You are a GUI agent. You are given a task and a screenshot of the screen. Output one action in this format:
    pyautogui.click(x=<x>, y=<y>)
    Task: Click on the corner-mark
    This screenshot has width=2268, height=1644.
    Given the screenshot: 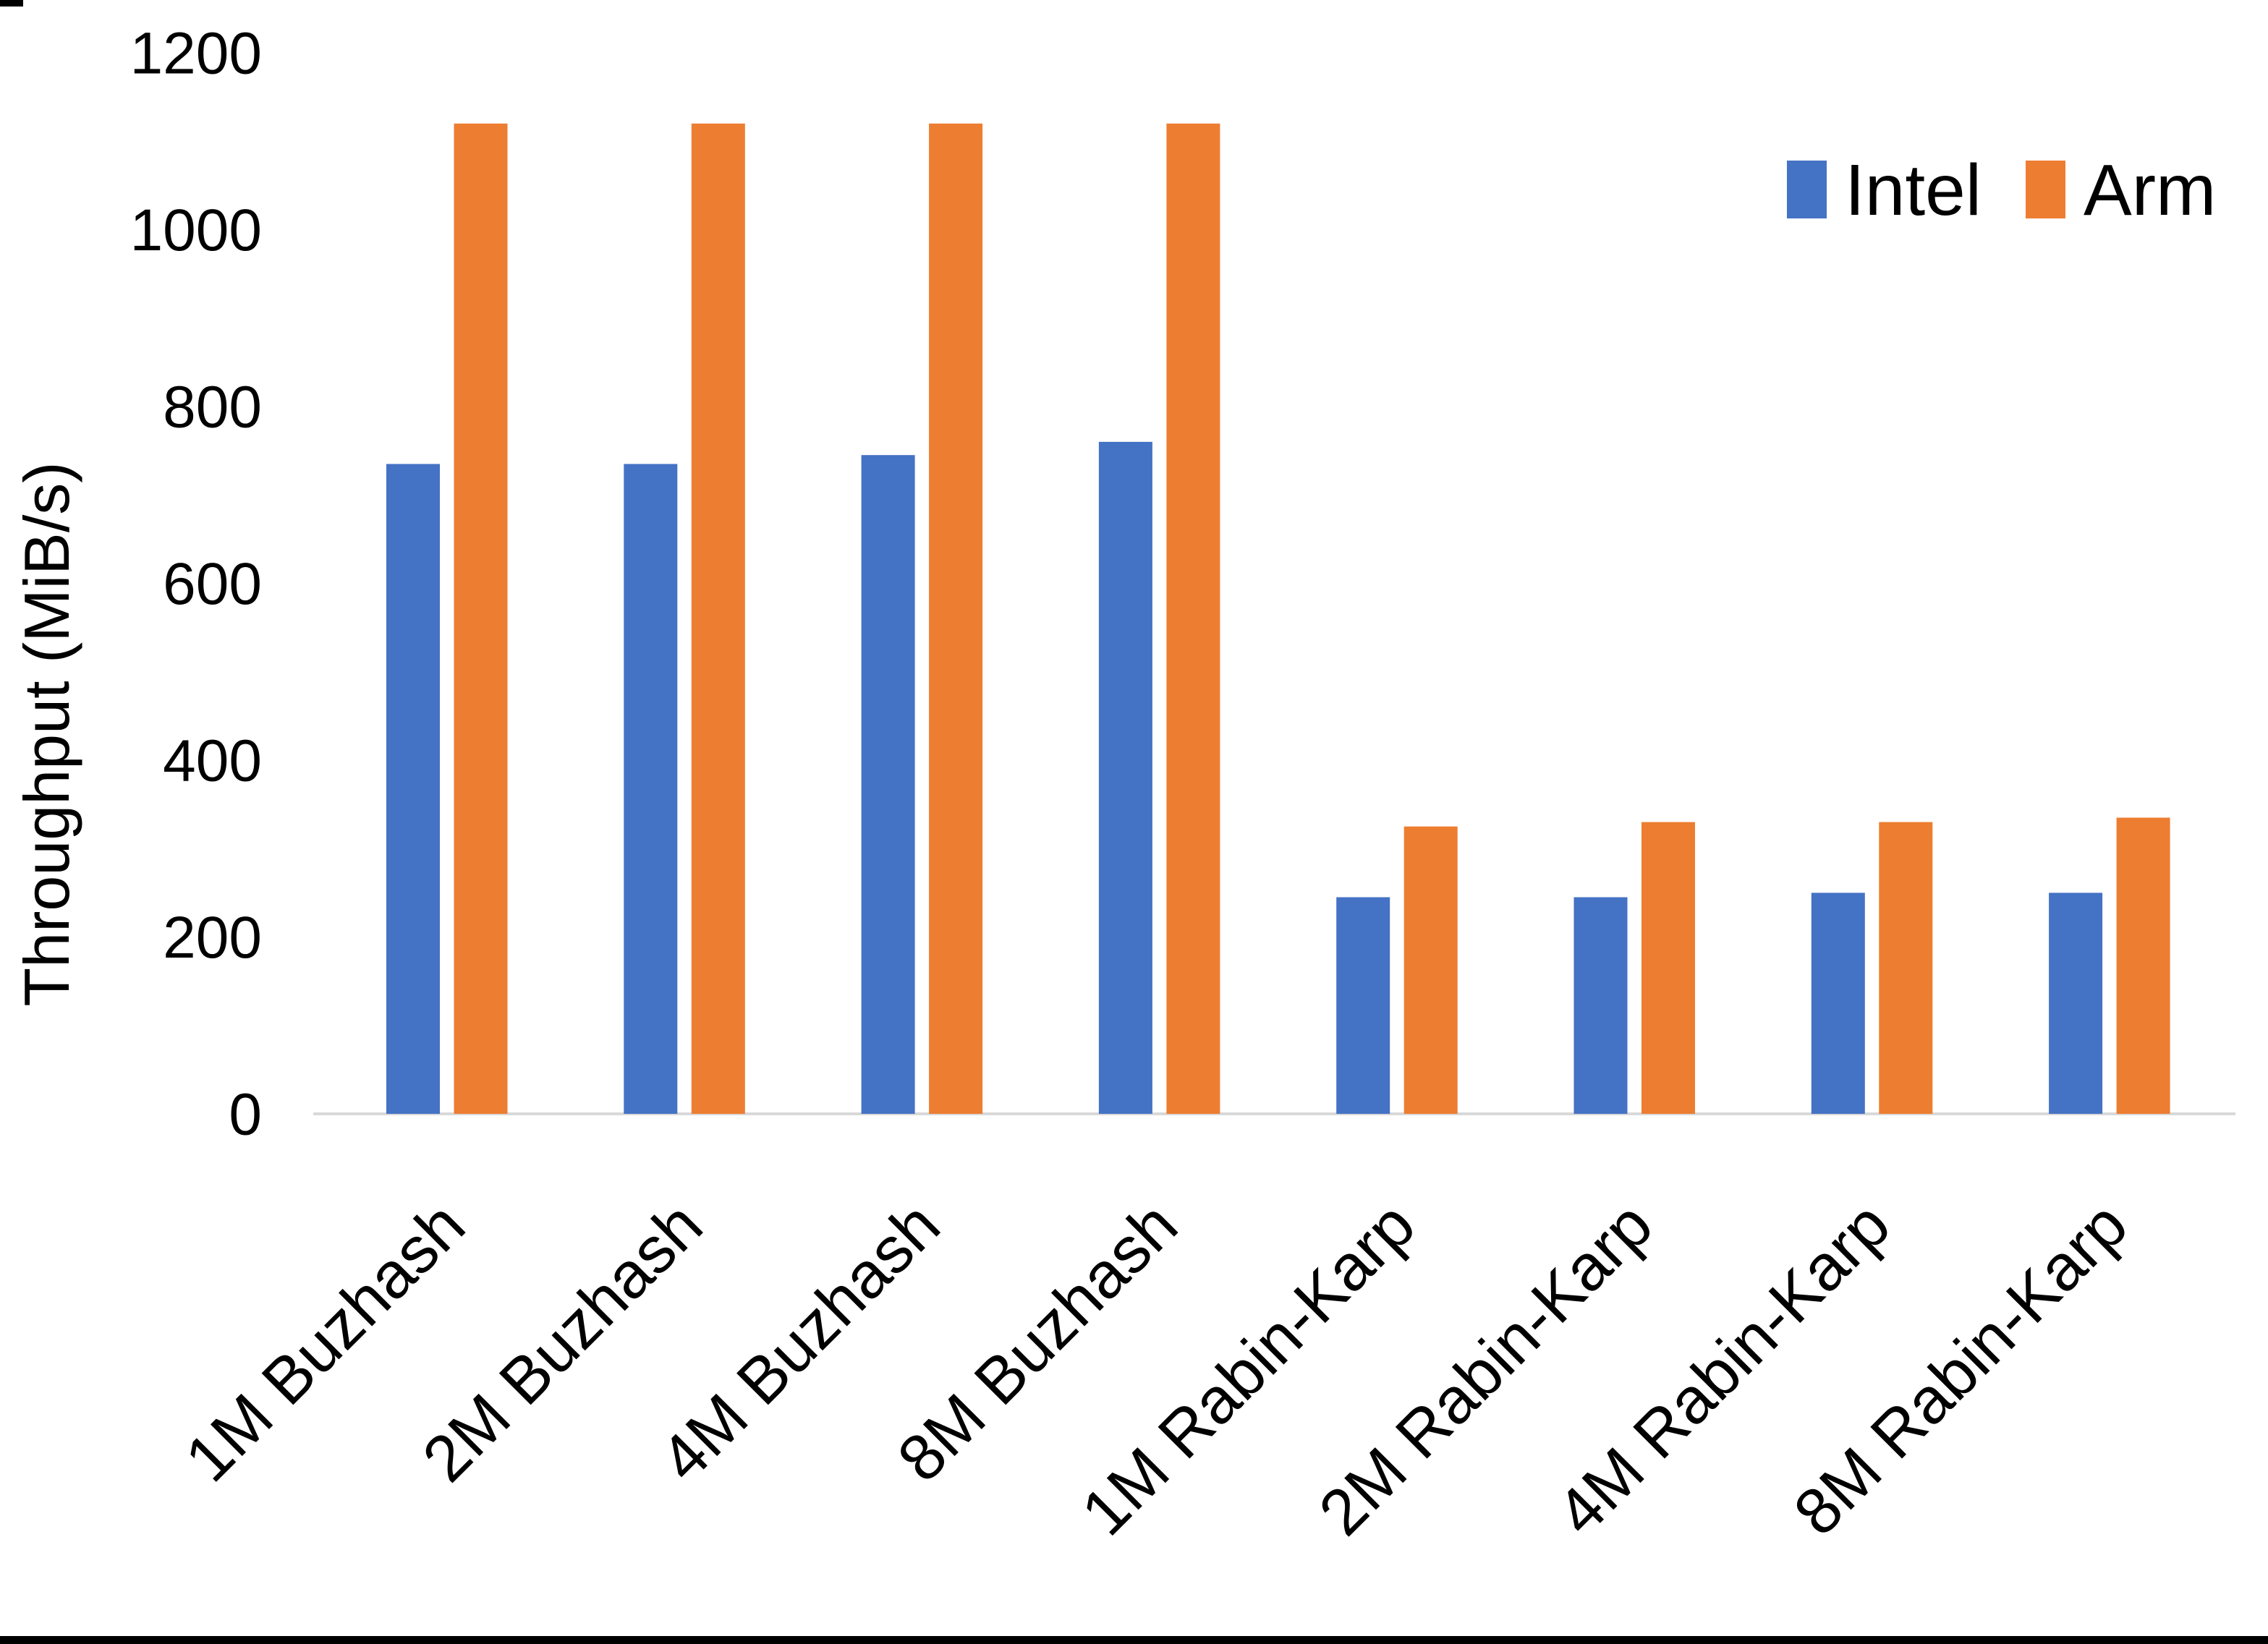 What is the action you would take?
    pyautogui.click(x=11, y=3)
    